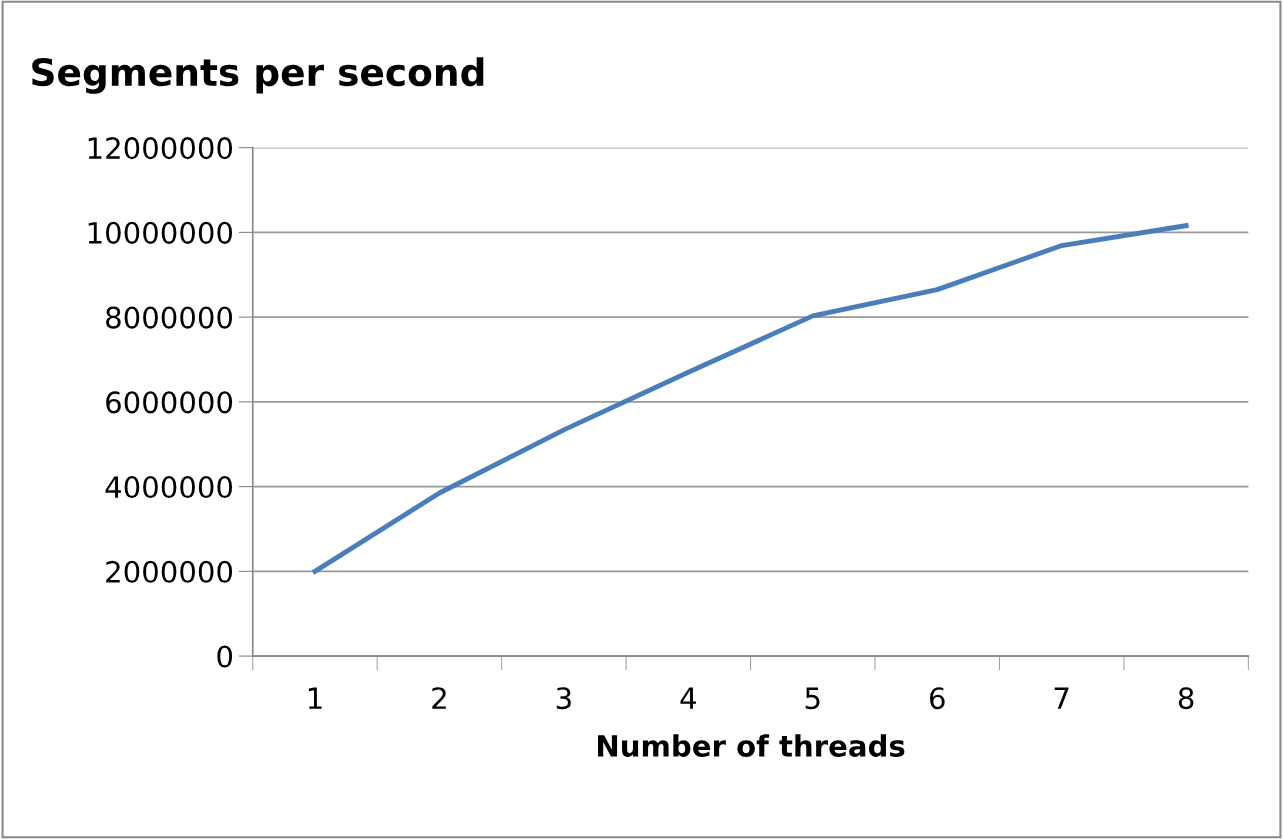 This screenshot has width=1283, height=839. Describe the element at coordinates (439, 698) in the screenshot. I see `x-tick-label: 2` at that location.